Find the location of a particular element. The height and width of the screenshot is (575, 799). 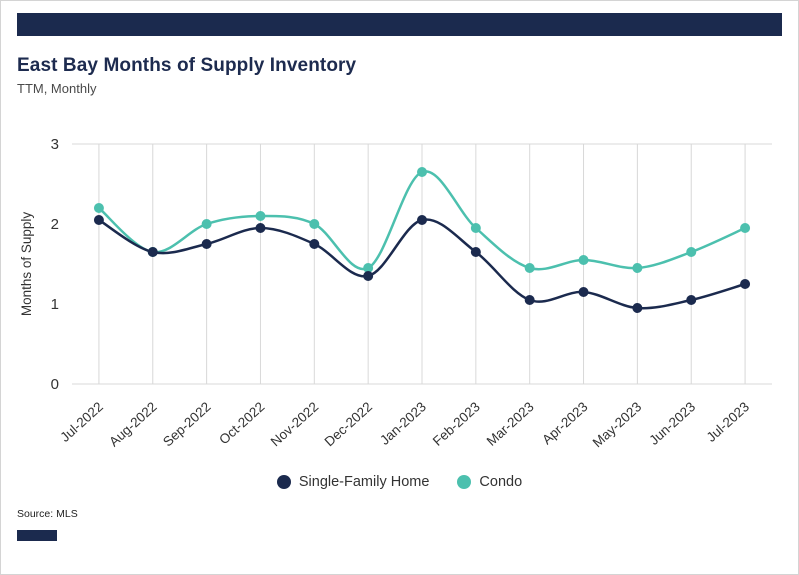

legend-item-single-family: Single-Family Home is located at coordinates (353, 482).